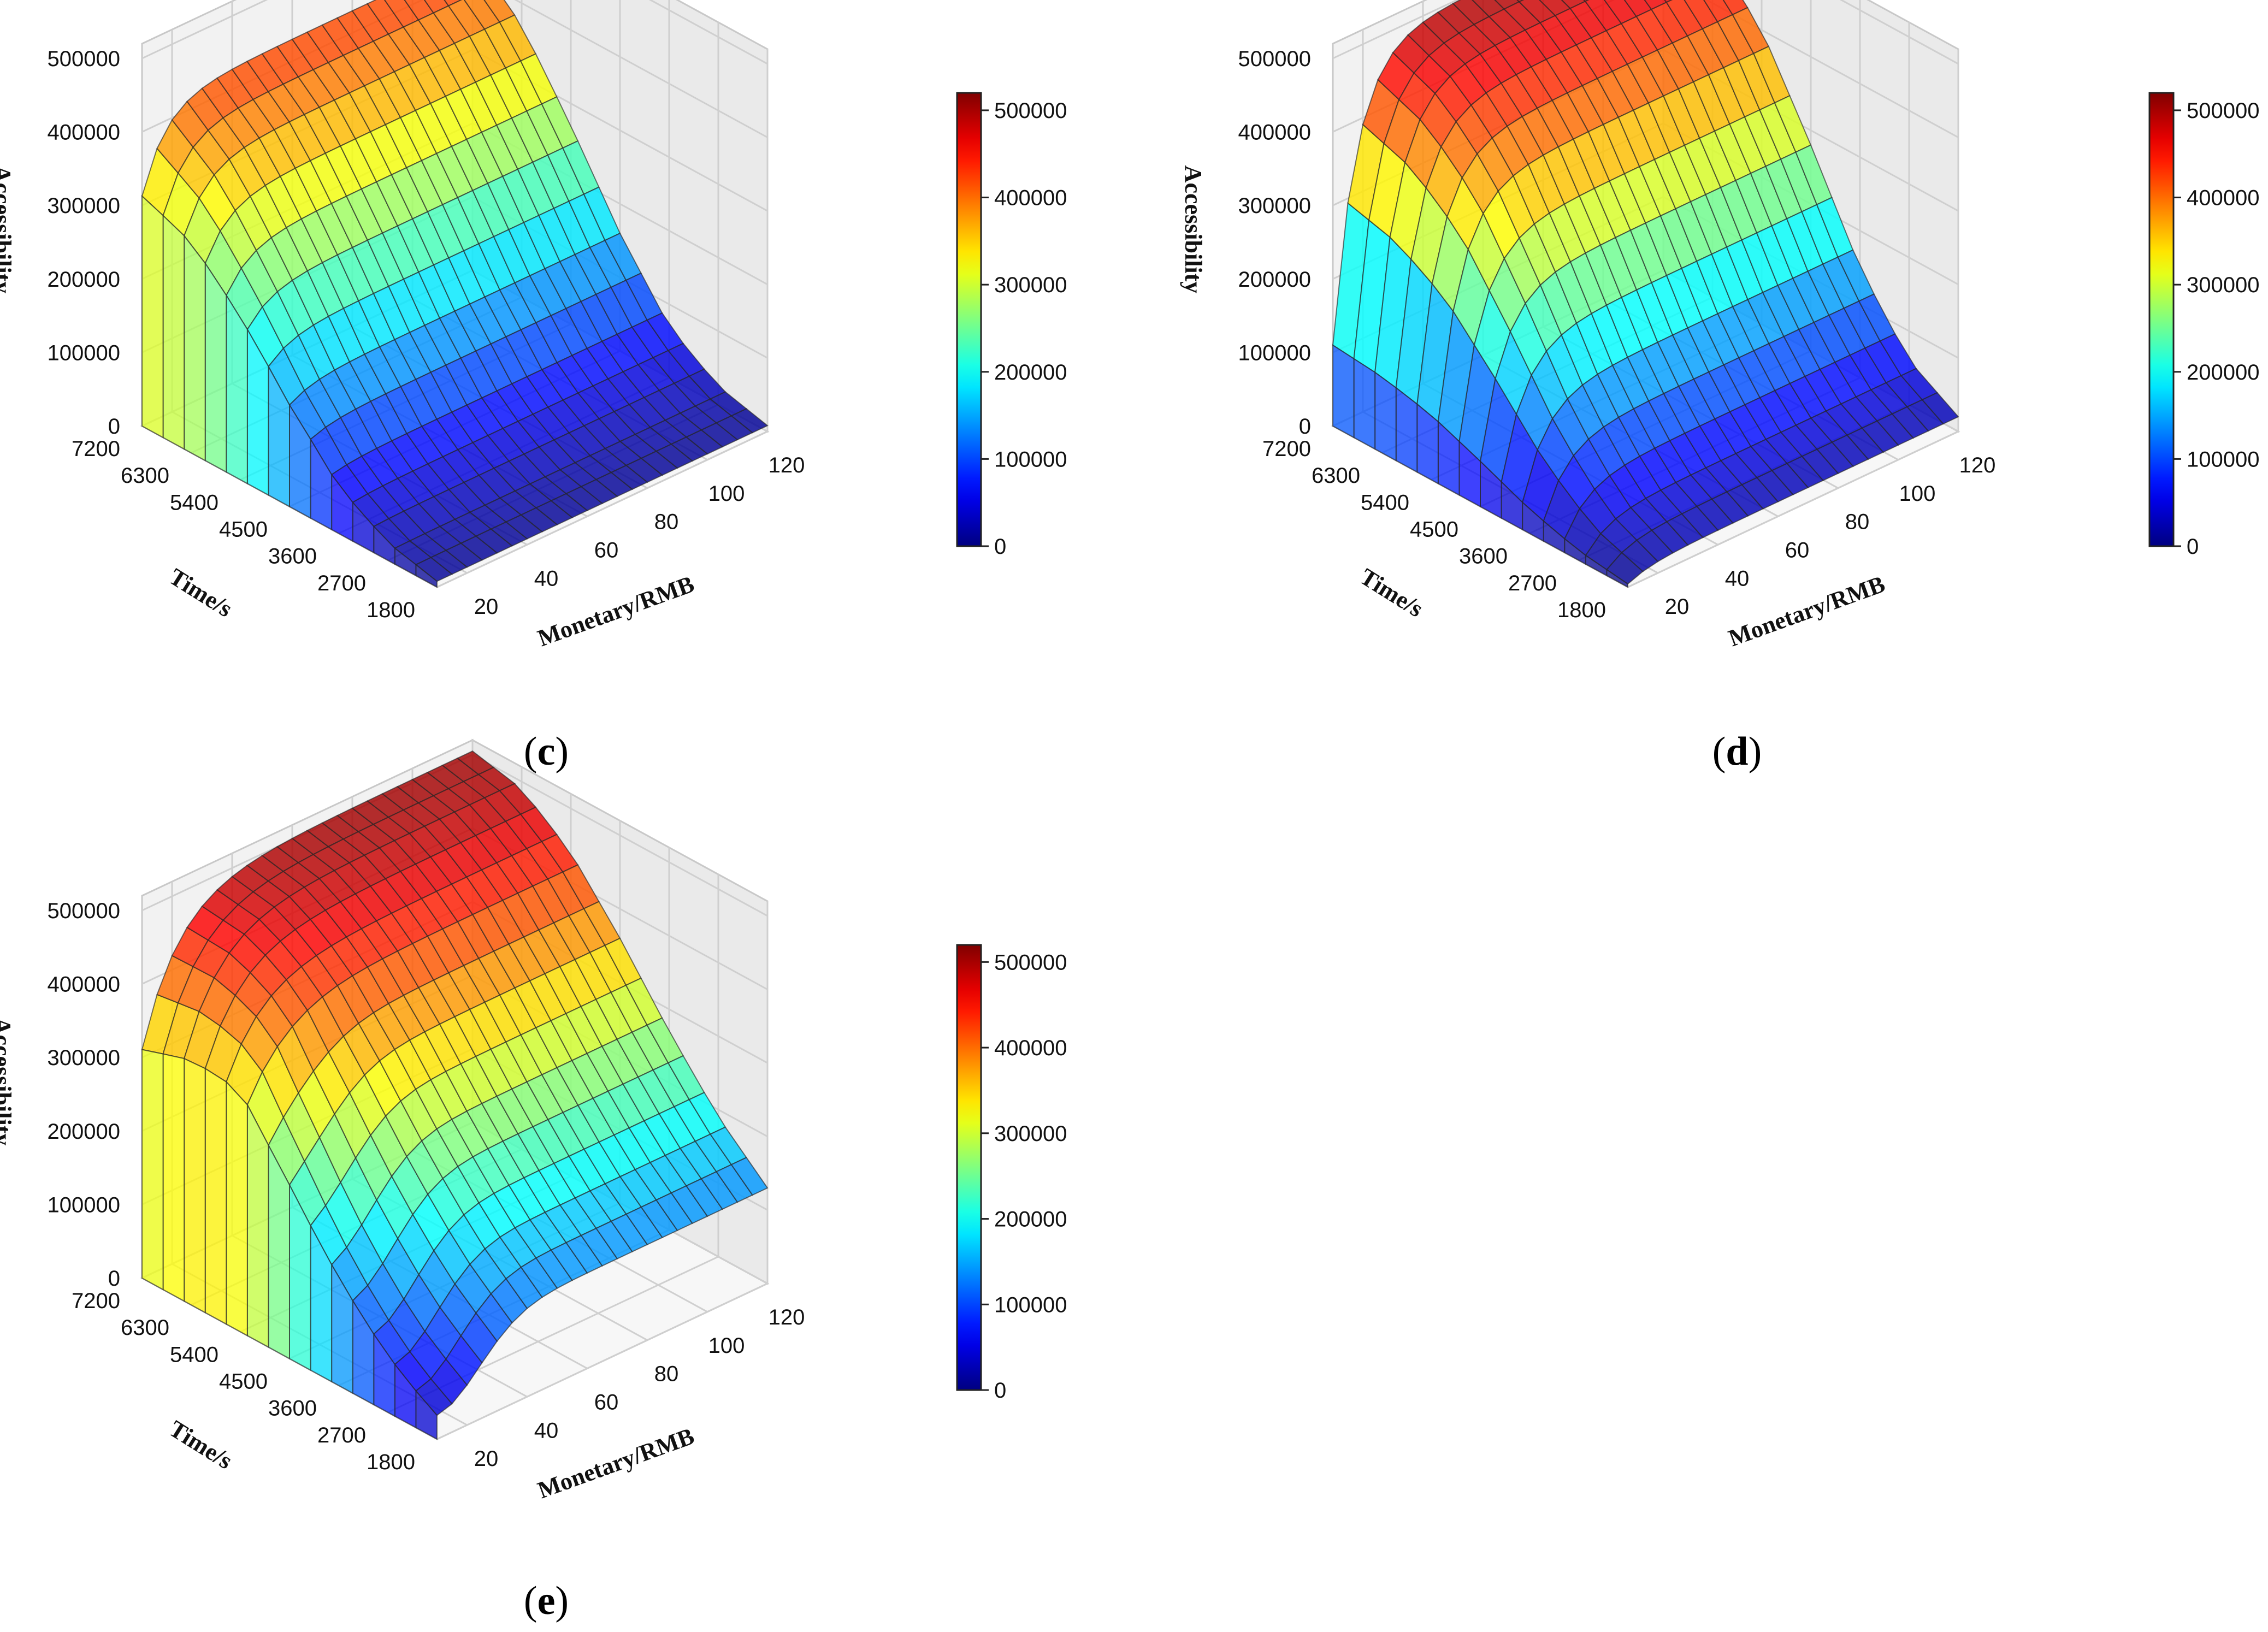  Describe the element at coordinates (546, 751) in the screenshot. I see `panel-label: (c)` at that location.